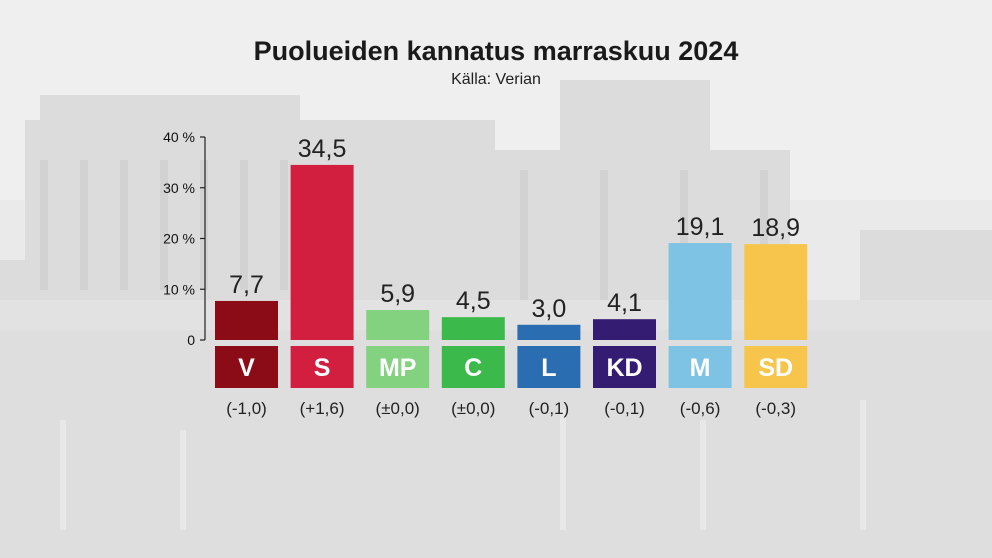 The image size is (992, 558). I want to click on bar-kd, so click(624, 329).